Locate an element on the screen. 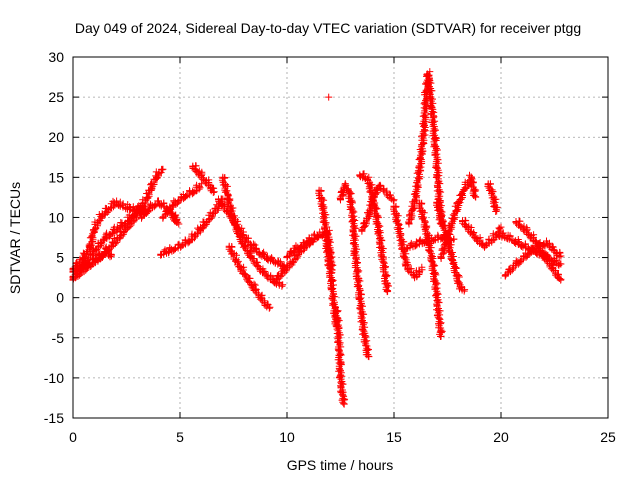 The image size is (640, 480). y-tick-label: 5 is located at coordinates (60, 258).